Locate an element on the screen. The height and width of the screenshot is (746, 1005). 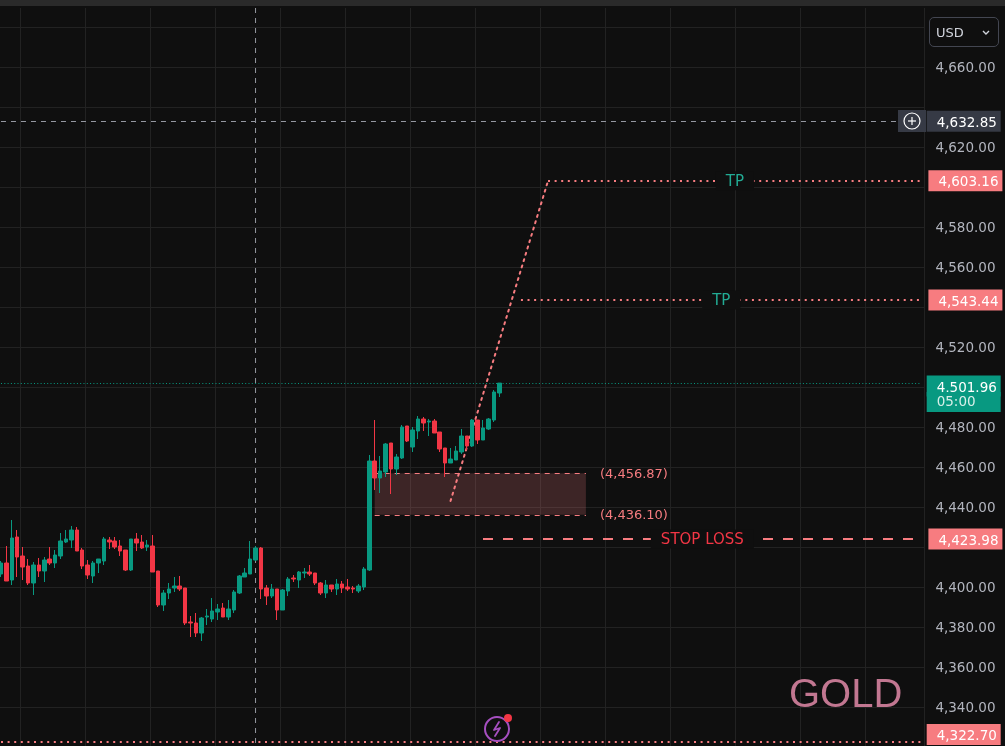
ref-line-label: 4,322.70 is located at coordinates (966, 735).